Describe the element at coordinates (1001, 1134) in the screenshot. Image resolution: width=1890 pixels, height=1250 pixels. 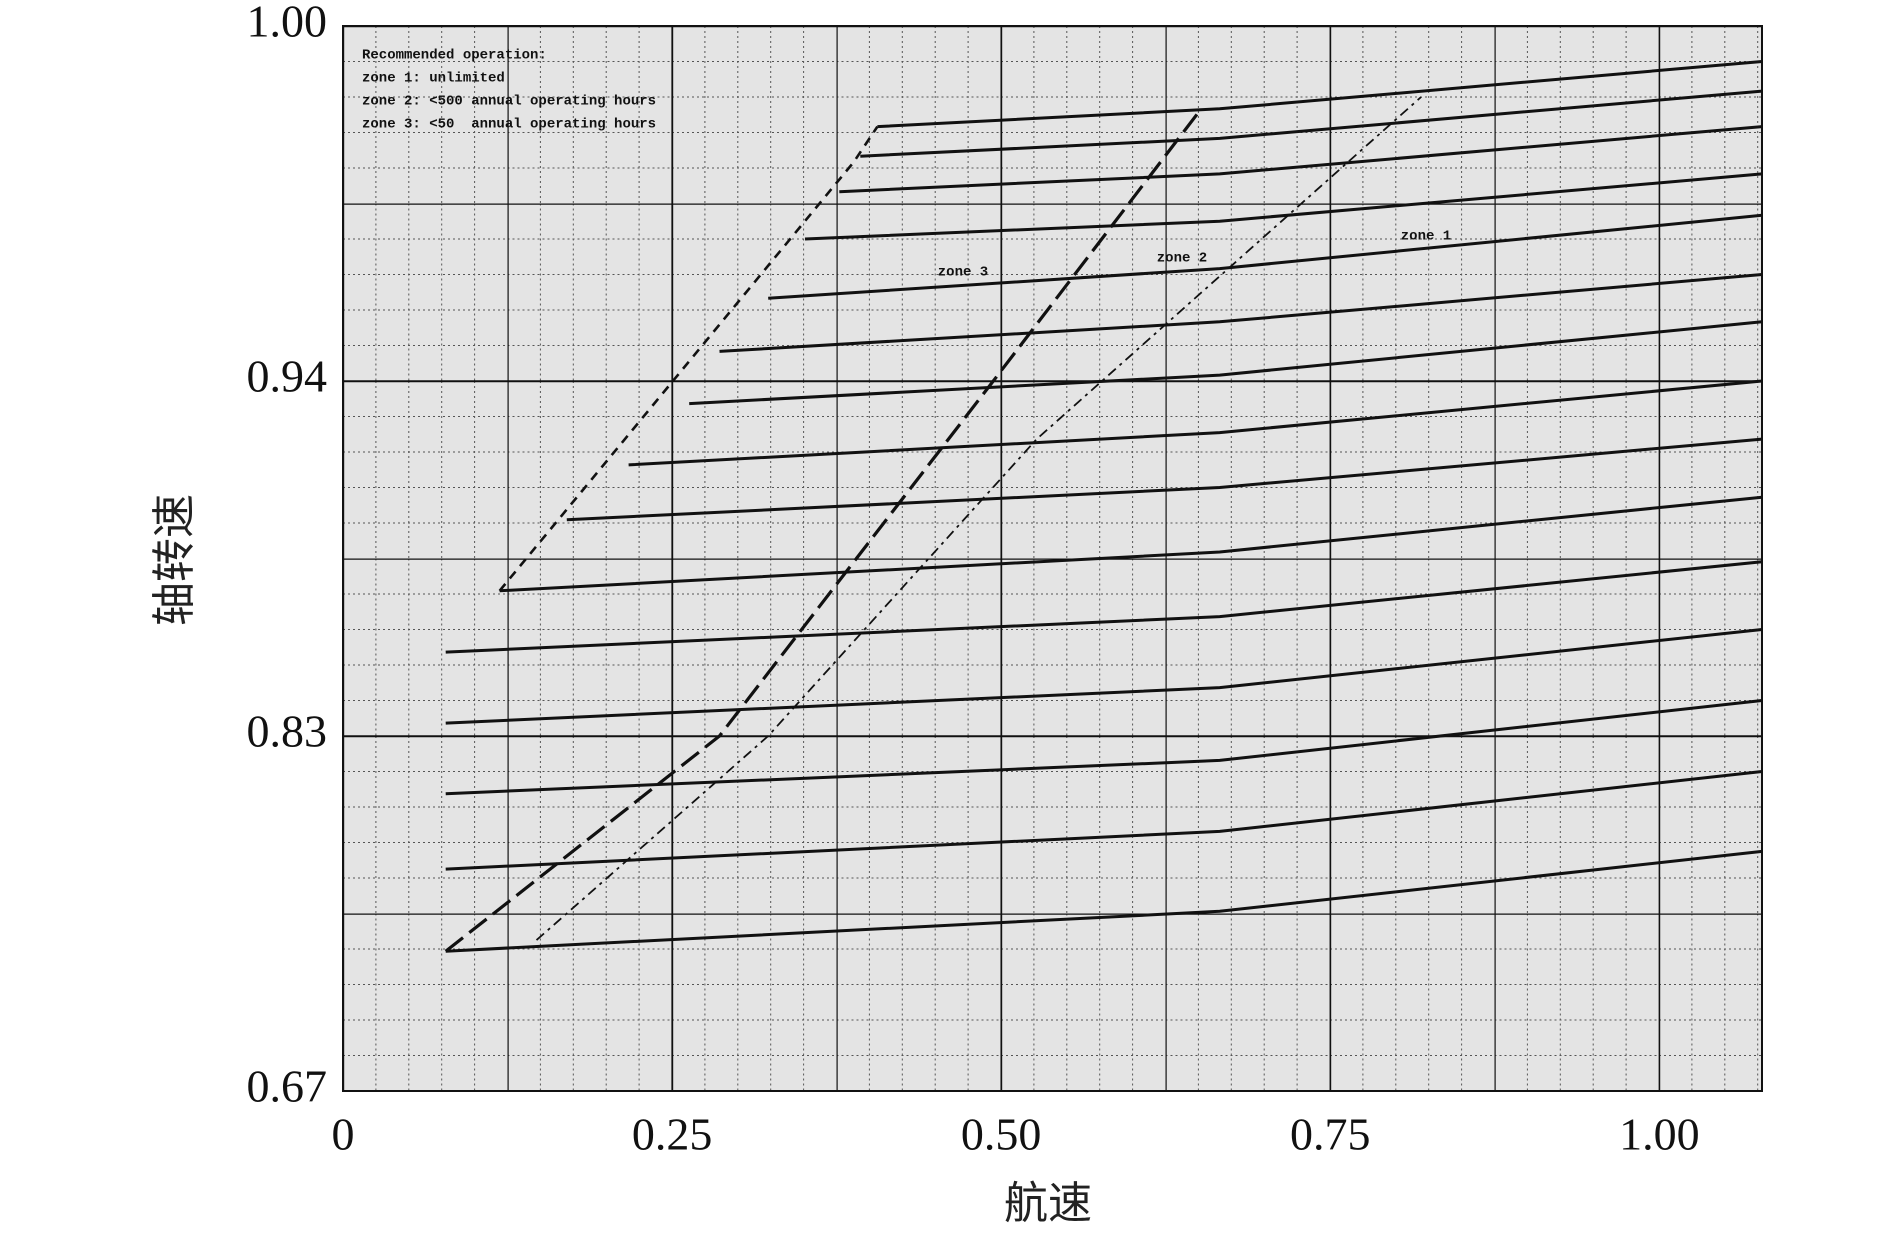
I see `x-tick-label: 0.50` at that location.